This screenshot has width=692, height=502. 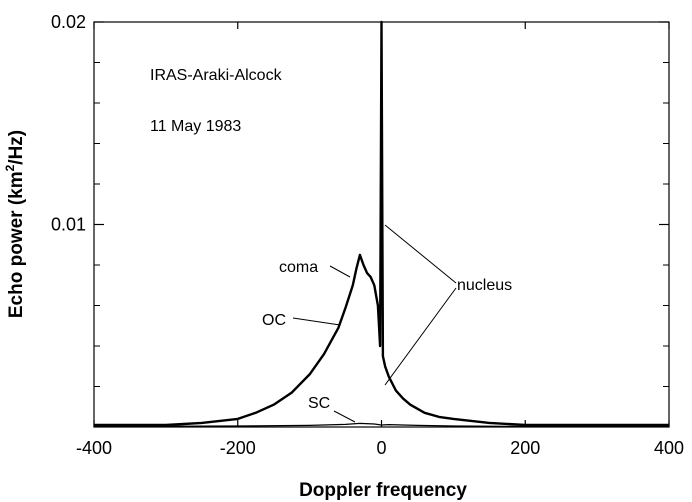 What do you see at coordinates (484, 285) in the screenshot?
I see `nucleus-label: nucleus` at bounding box center [484, 285].